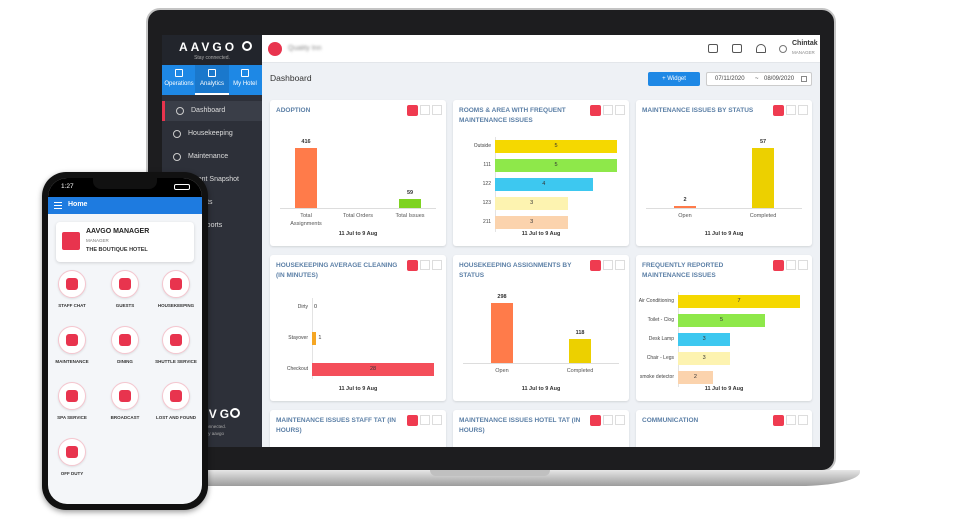  I want to click on header: Quality Inn Chintak MANAGER, so click(541, 49).